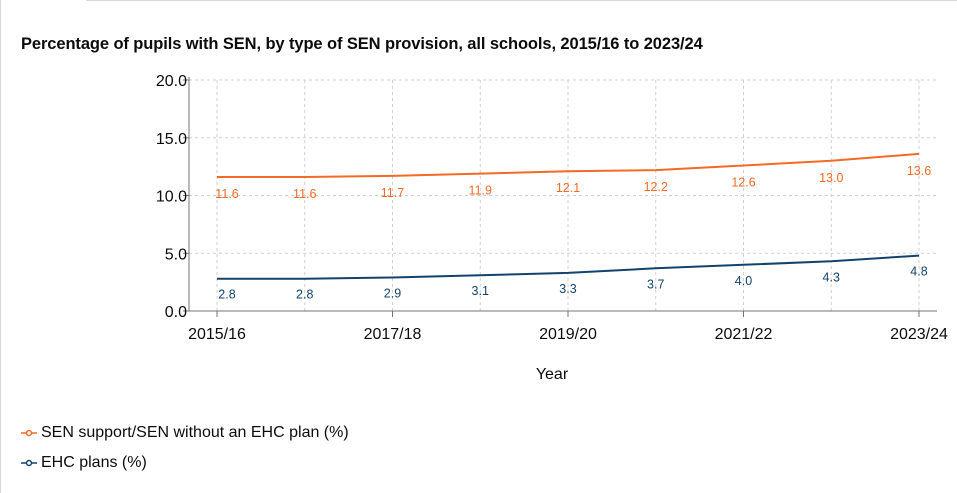  Describe the element at coordinates (480, 291) in the screenshot. I see `data-label: 3.1` at that location.